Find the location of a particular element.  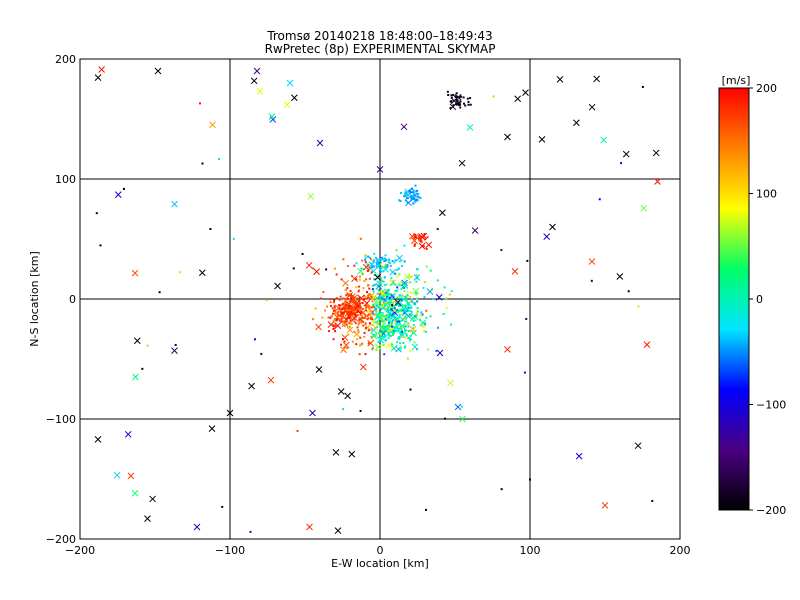

x-tick-label: −200 is located at coordinates (80, 550).